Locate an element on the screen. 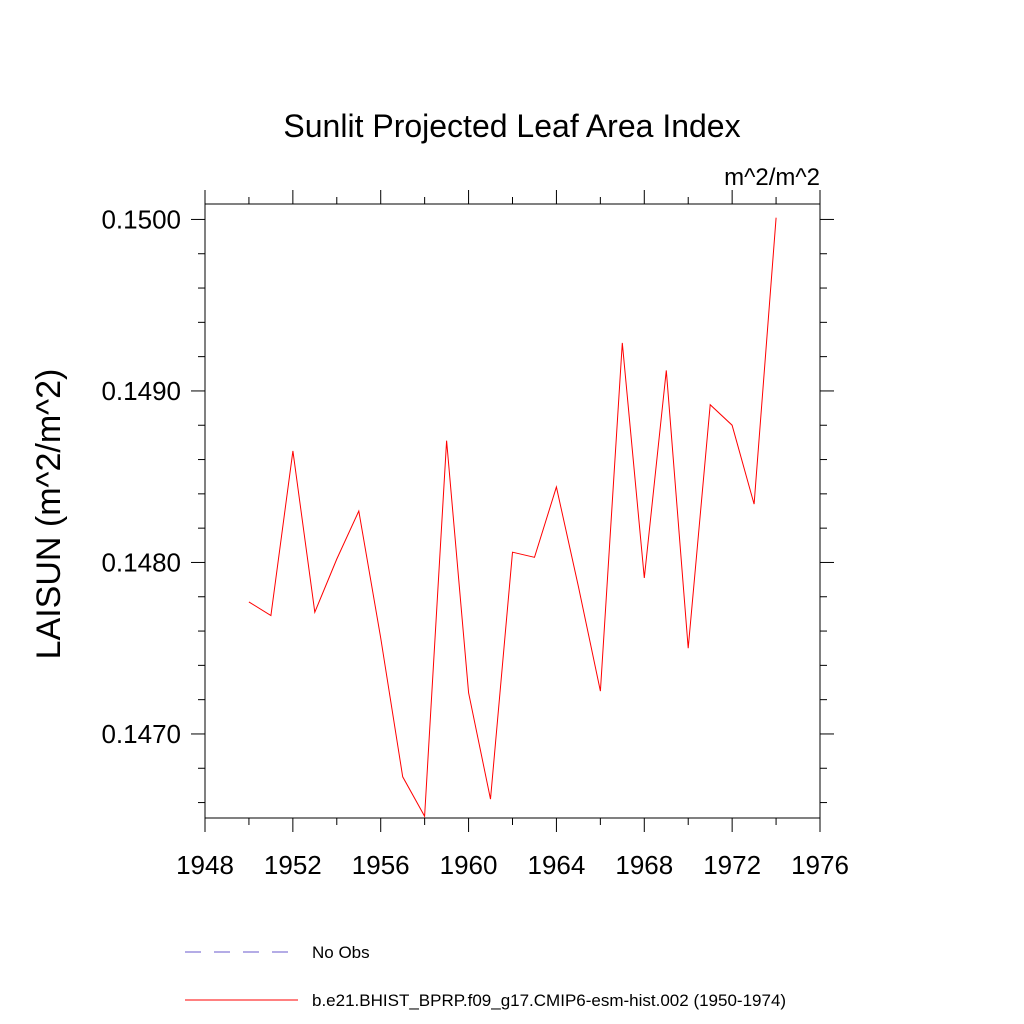 This screenshot has height=1024, width=1024. y-axis-label: LAISUN (m^2/m^2) is located at coordinates (49, 514).